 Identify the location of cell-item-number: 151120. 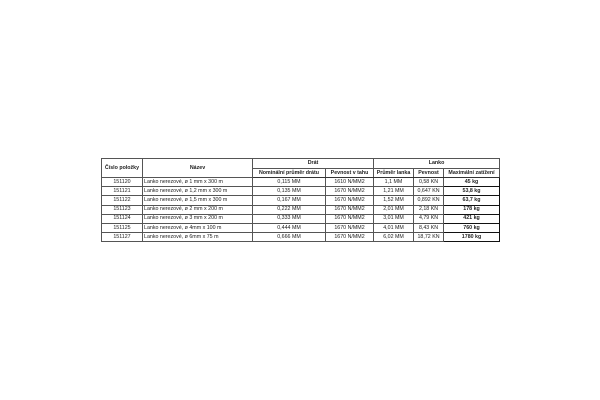
(122, 182).